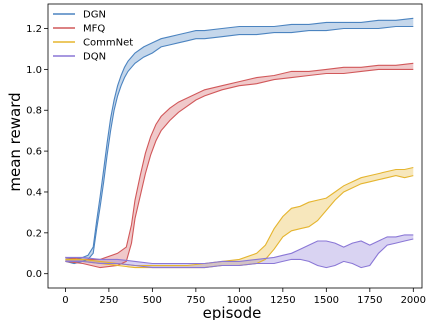  I want to click on legend-label-dgn: DGN, so click(94, 15).